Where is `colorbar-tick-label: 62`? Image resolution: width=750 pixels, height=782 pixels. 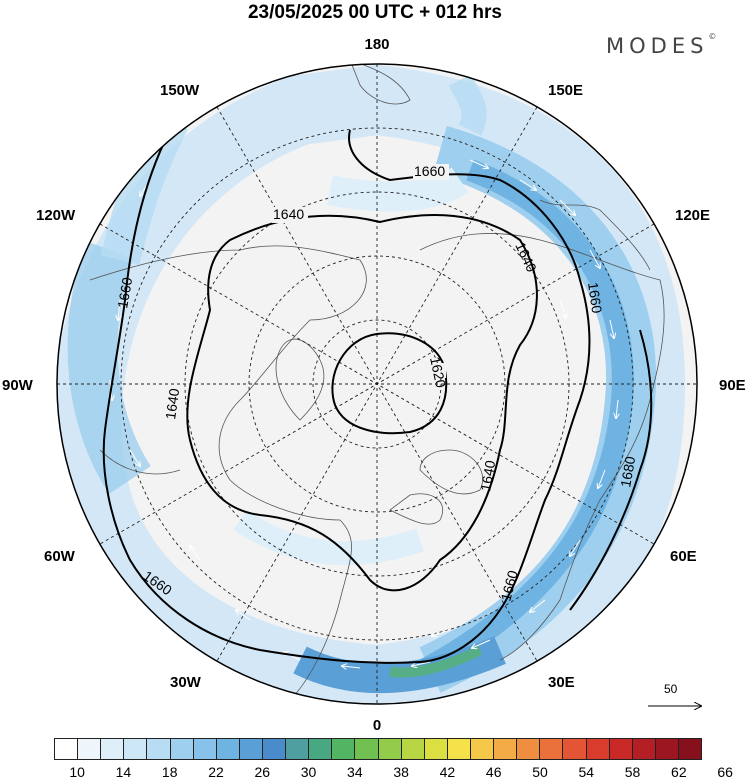 colorbar-tick-label: 62 is located at coordinates (679, 772).